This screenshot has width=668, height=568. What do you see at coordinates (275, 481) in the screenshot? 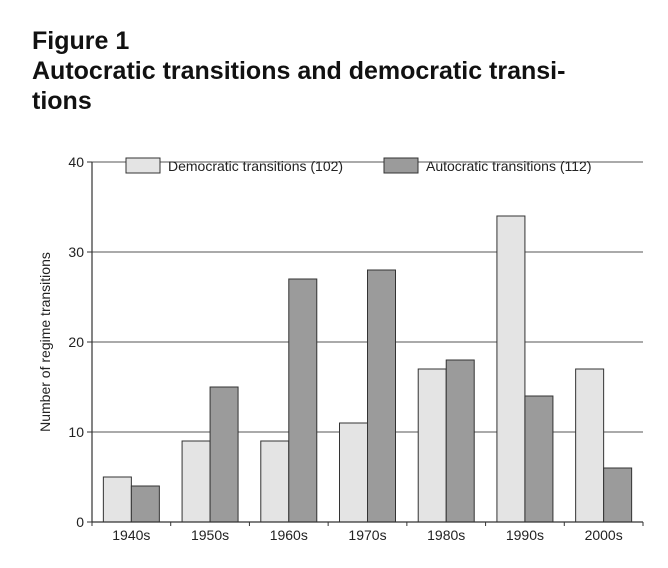
I see `bar-democratic-1960s` at bounding box center [275, 481].